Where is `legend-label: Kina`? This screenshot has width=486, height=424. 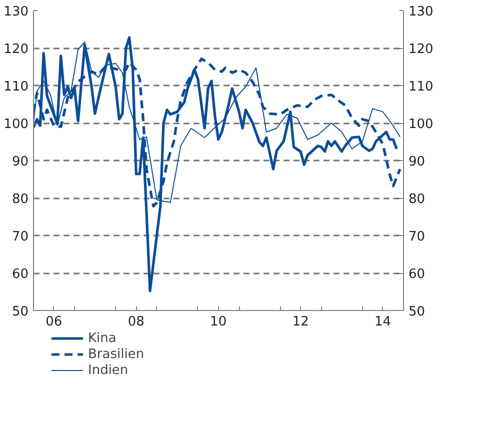
legend-label: Kina is located at coordinates (102, 338).